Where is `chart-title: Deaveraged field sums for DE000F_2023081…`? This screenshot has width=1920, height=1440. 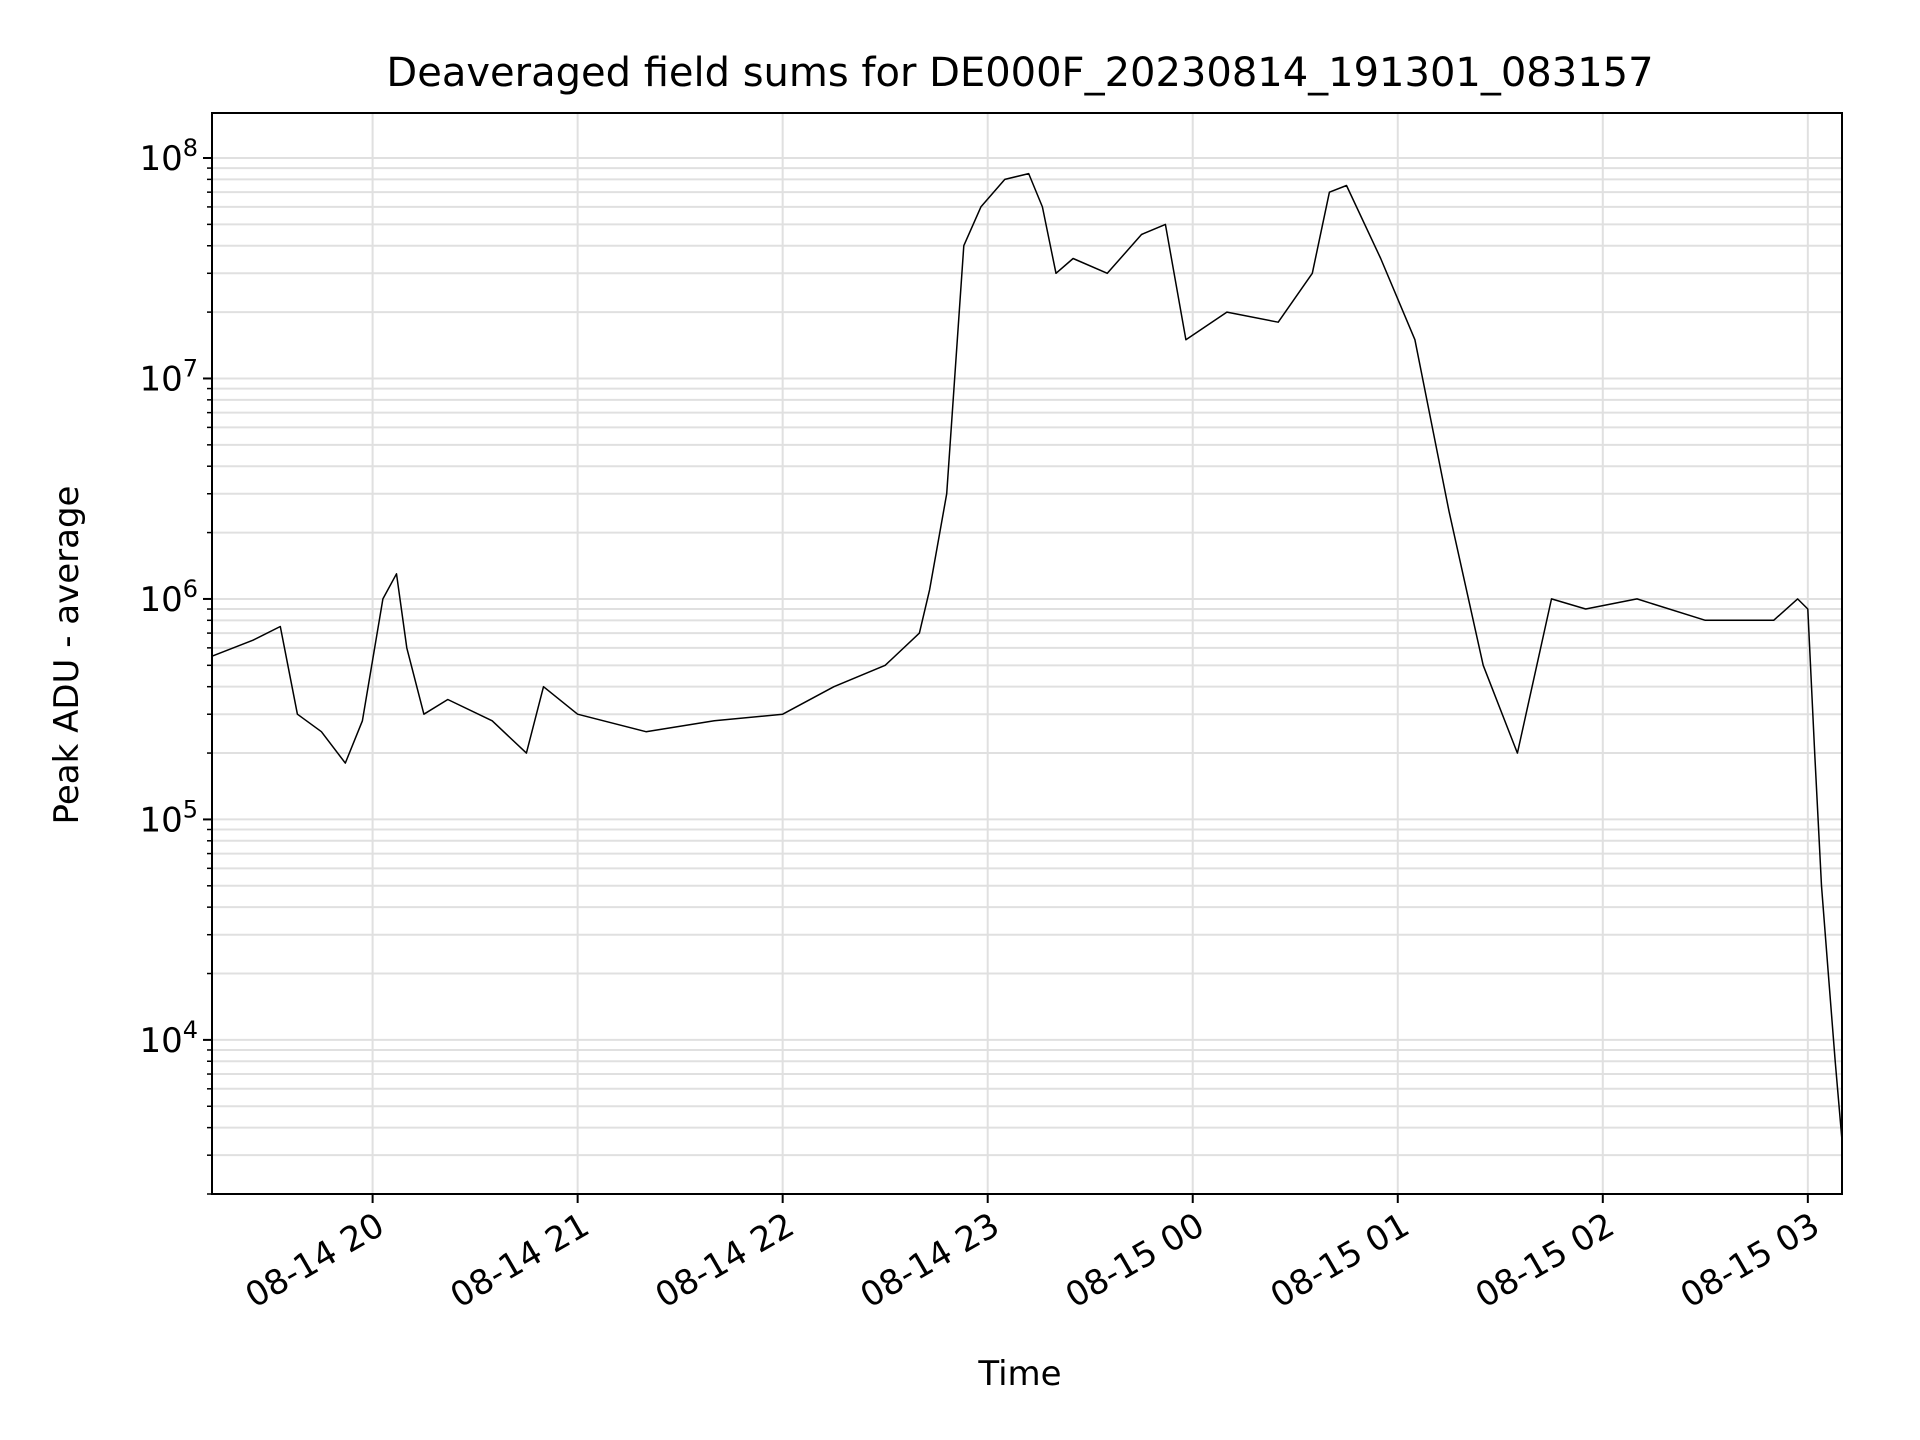
chart-title: Deaveraged field sums for DE000F_2023081… is located at coordinates (1019, 73).